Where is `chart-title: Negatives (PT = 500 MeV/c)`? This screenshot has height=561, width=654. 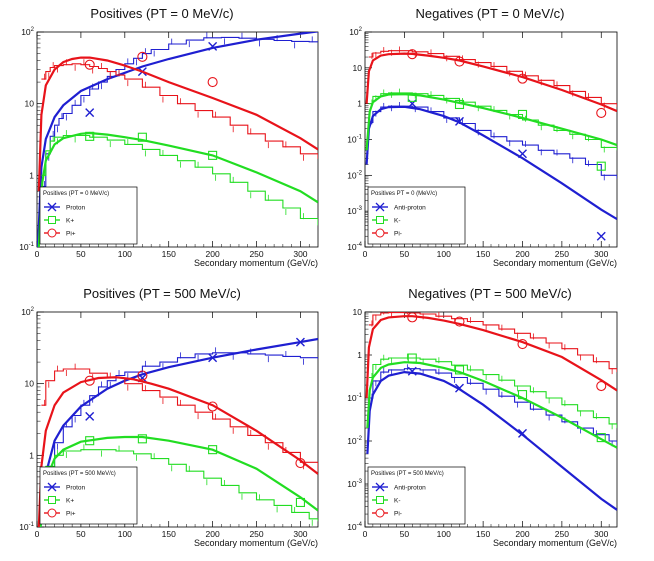
chart-title: Negatives (PT = 500 MeV/c) is located at coordinates (489, 293).